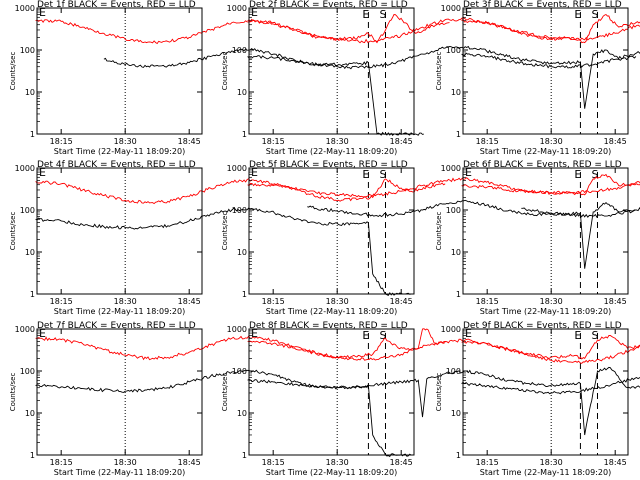 The height and width of the screenshot is (480, 640). I want to click on chart-title: Det 6f BLACK = Events, RED = LLD, so click(542, 165).